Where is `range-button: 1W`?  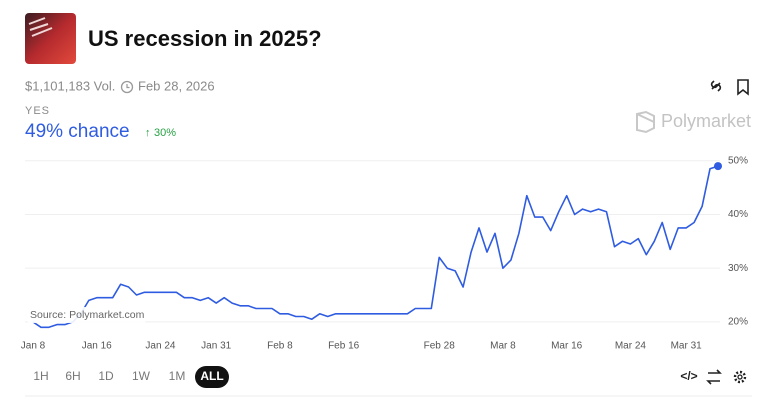
range-button: 1W is located at coordinates (141, 376).